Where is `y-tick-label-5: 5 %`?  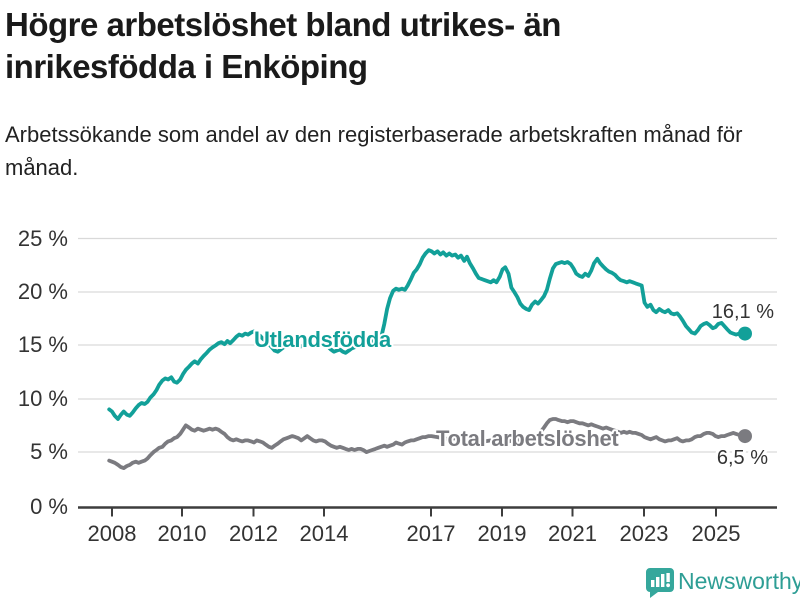 y-tick-label-5: 5 % is located at coordinates (49, 451).